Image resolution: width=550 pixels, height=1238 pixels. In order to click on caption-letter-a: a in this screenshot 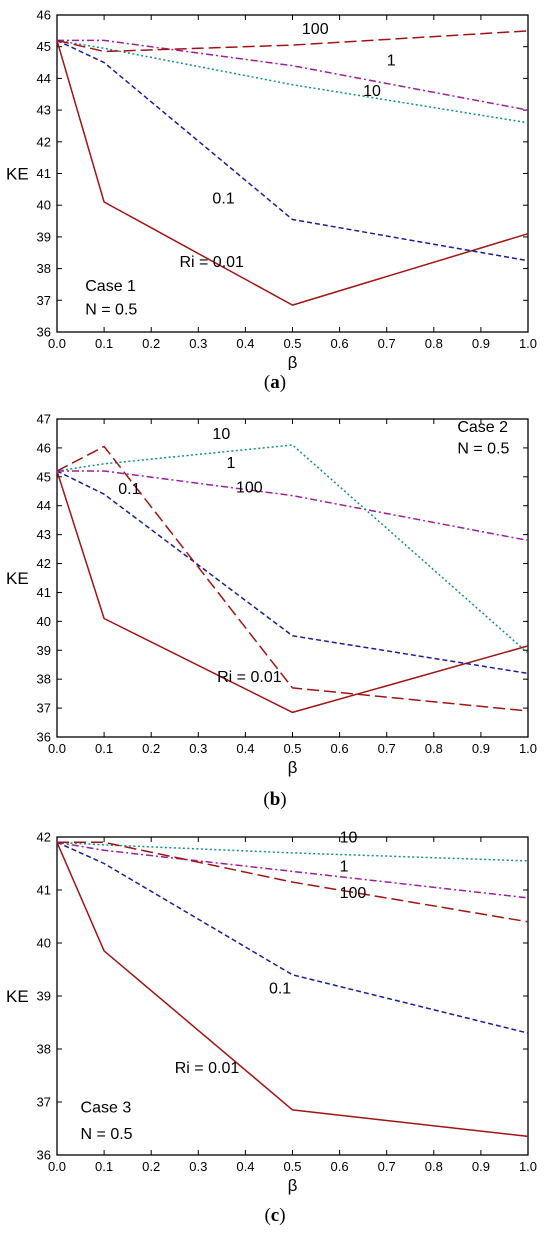, I will do `click(275, 382)`.